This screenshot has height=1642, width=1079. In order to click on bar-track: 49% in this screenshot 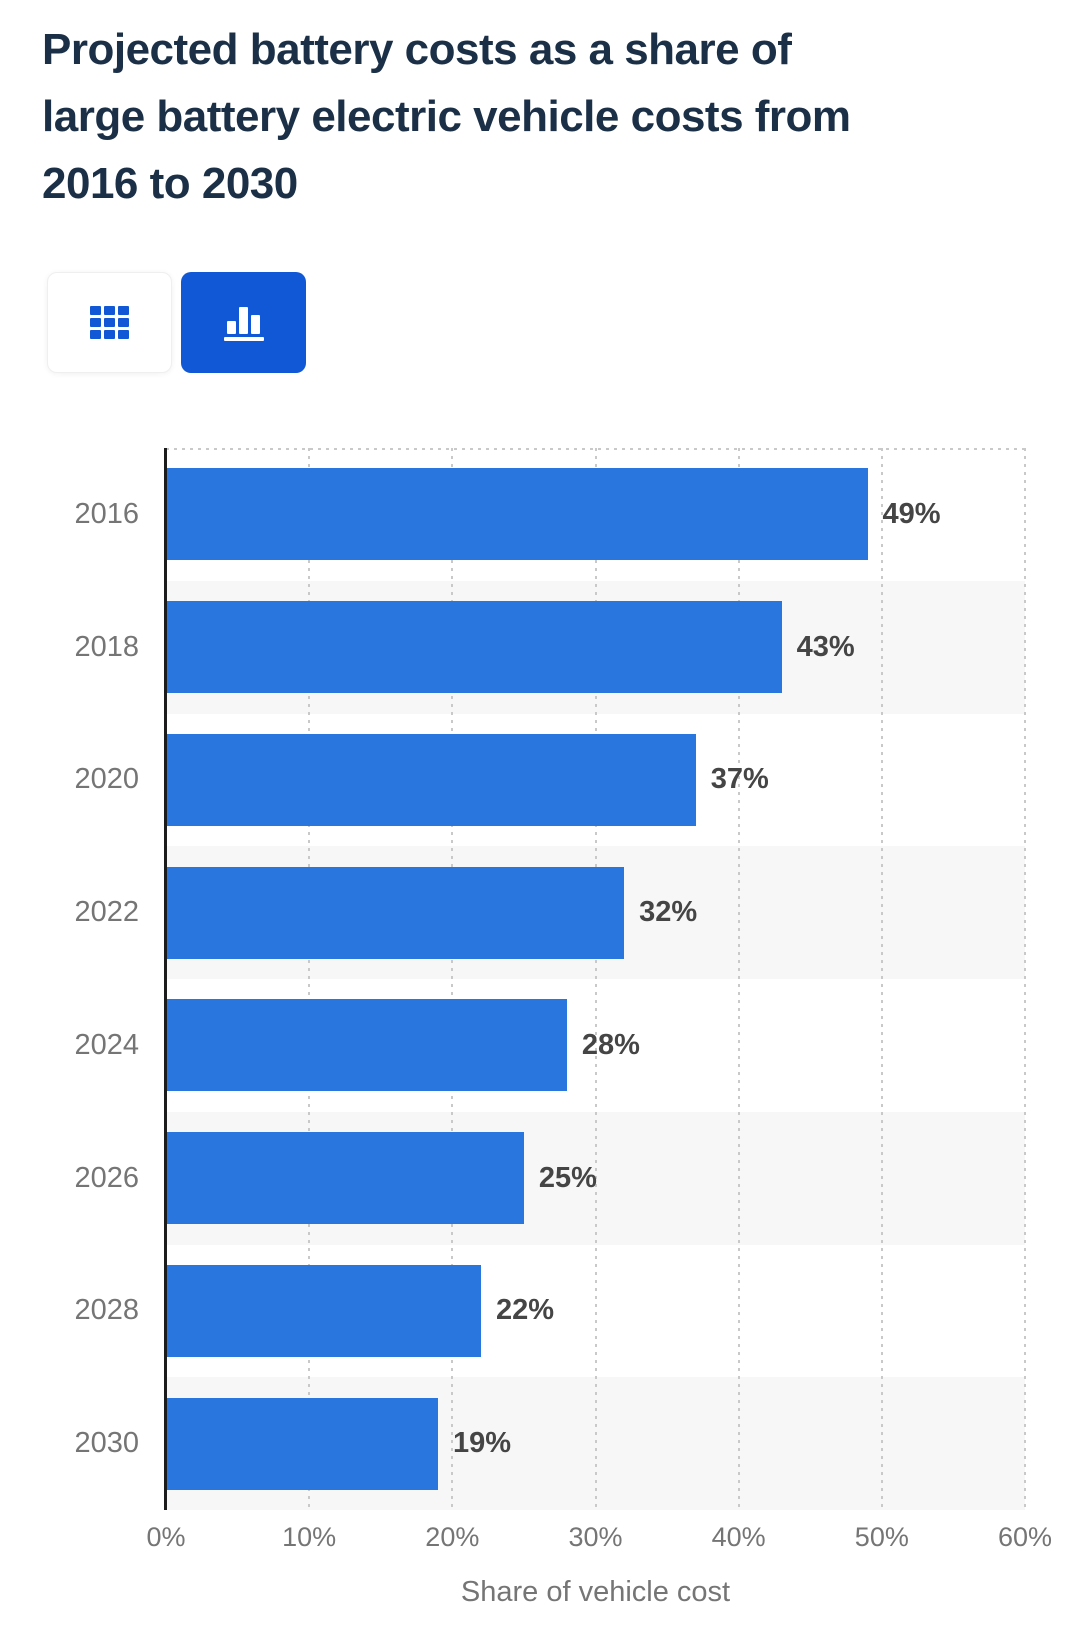, I will do `click(595, 514)`.